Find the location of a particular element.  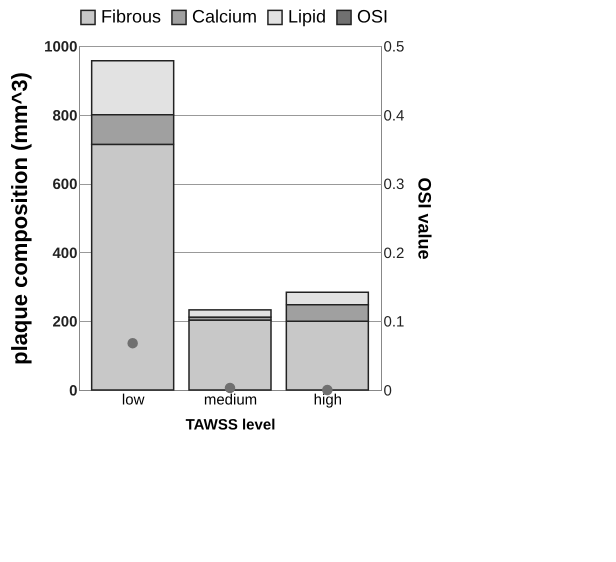

y-tick-label: 600 is located at coordinates (65, 185).